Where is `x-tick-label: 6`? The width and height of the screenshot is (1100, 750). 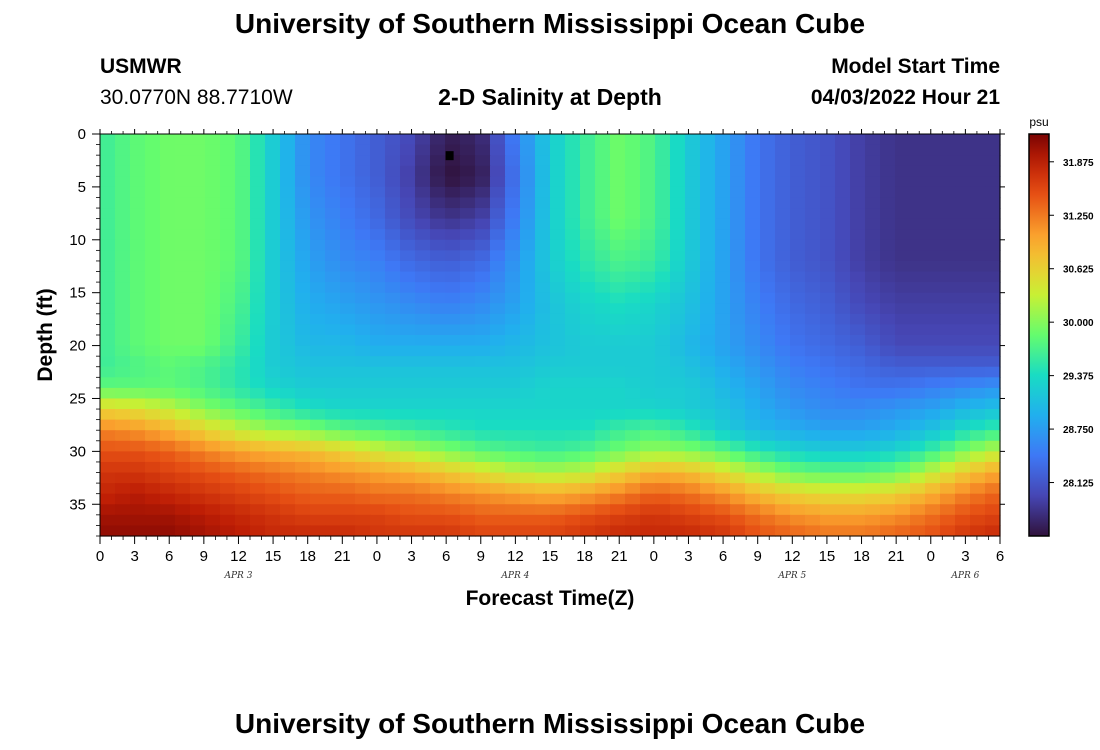
x-tick-label: 6 is located at coordinates (723, 556).